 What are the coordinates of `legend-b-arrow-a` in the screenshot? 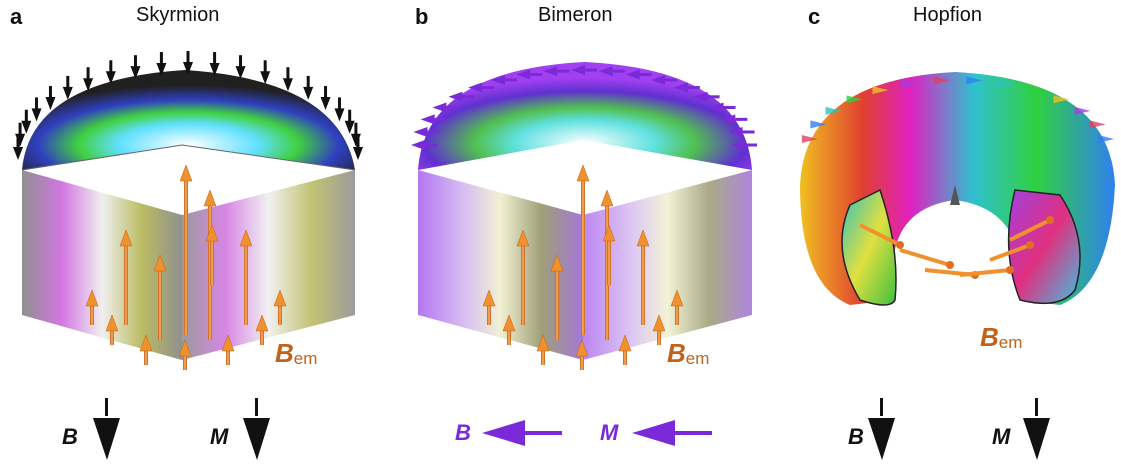 It's located at (106, 429).